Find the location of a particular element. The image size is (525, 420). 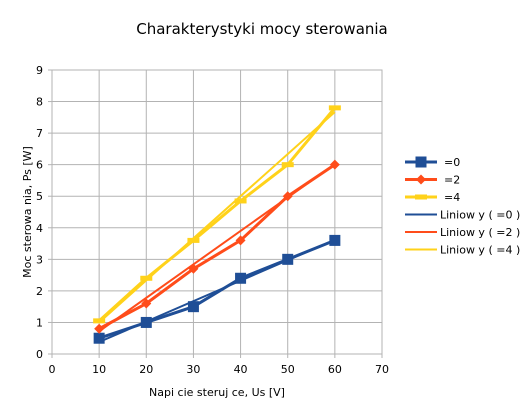

y-tick-label: 1 is located at coordinates (39, 322).